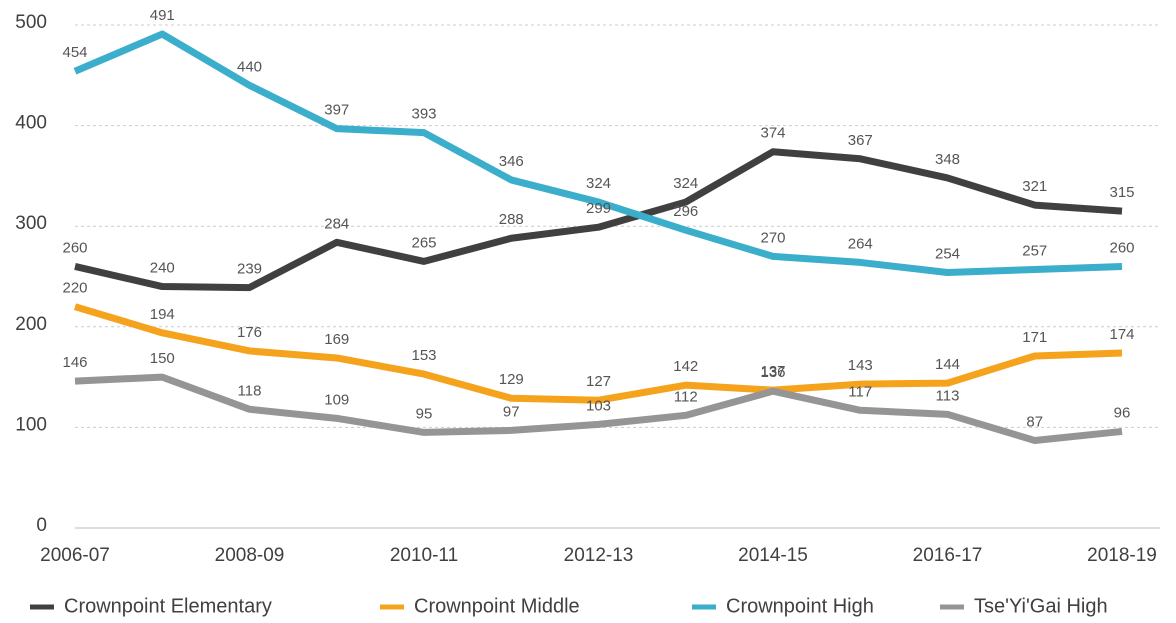  I want to click on data-label: 454, so click(74, 52).